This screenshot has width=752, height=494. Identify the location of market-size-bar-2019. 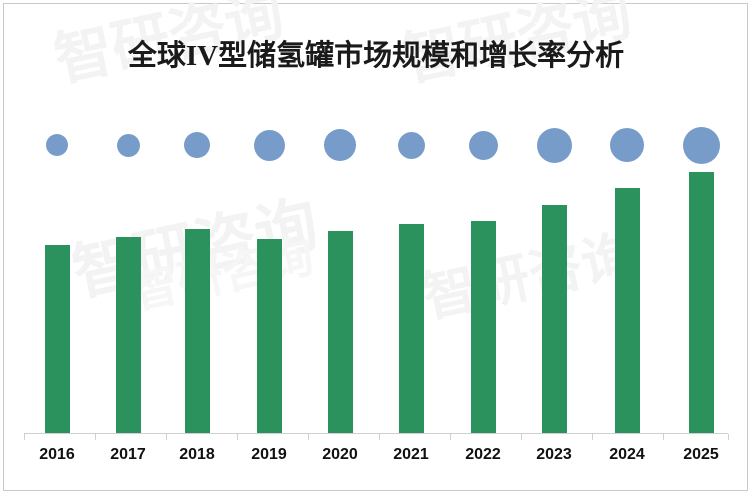
(269, 336).